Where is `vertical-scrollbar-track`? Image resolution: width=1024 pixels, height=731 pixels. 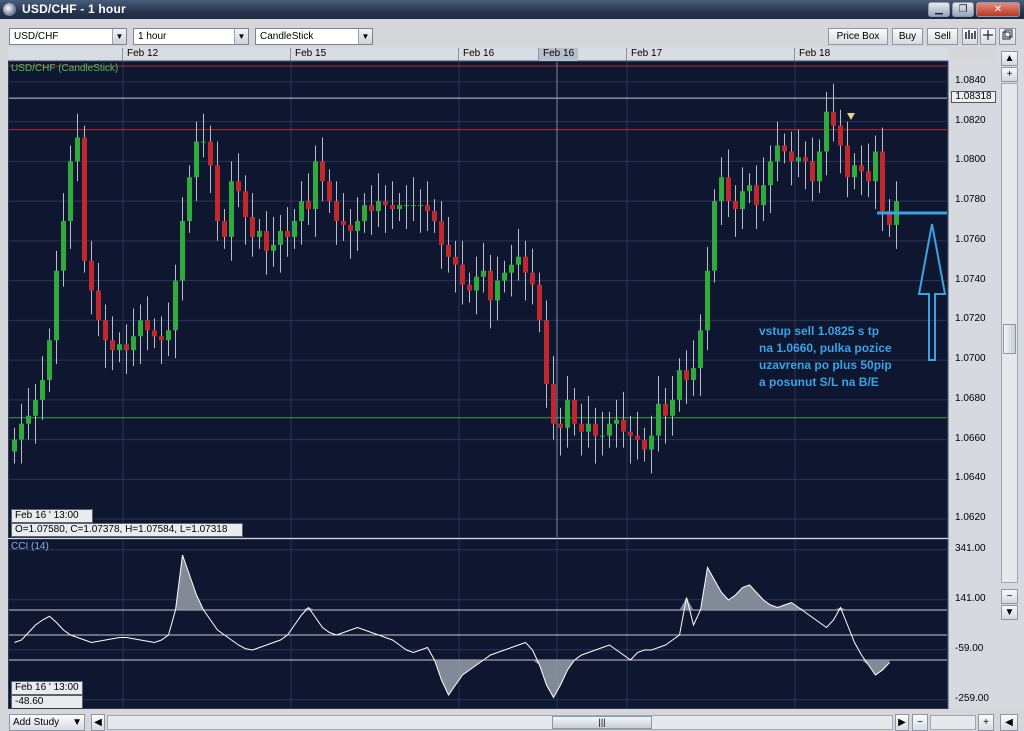 vertical-scrollbar-track is located at coordinates (1009, 333).